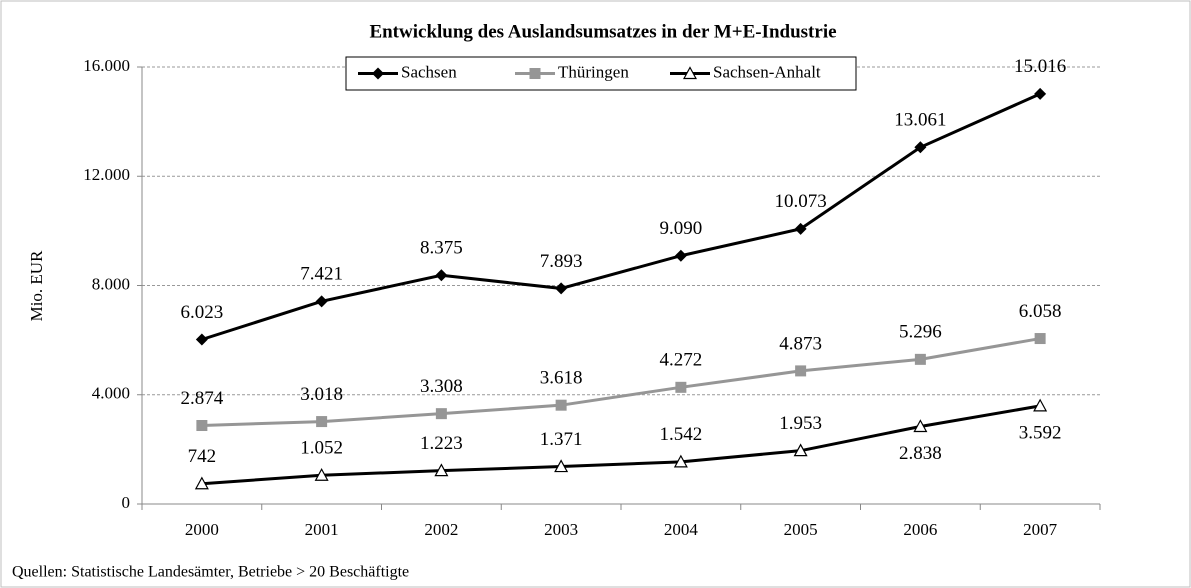 This screenshot has height=588, width=1191. I want to click on data-label: 3.618, so click(561, 378).